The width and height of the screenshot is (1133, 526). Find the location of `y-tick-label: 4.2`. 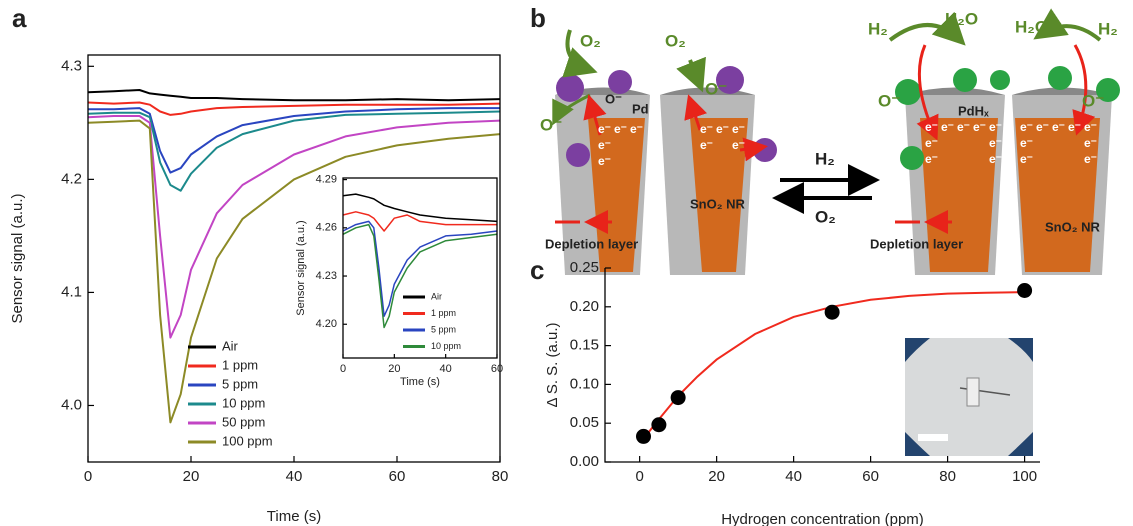

y-tick-label: 4.2 is located at coordinates (71, 178).